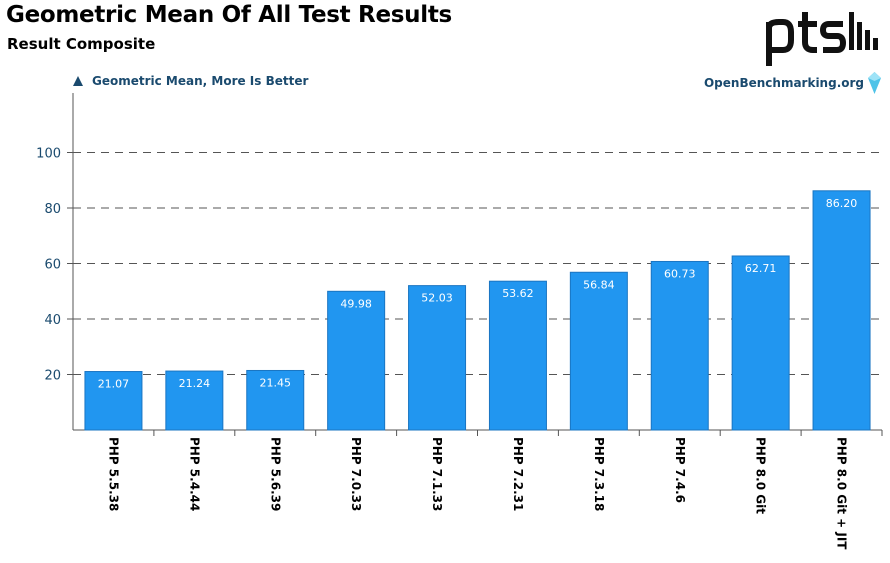 The height and width of the screenshot is (563, 890). I want to click on category-label: PHP 5.6.39, so click(275, 474).